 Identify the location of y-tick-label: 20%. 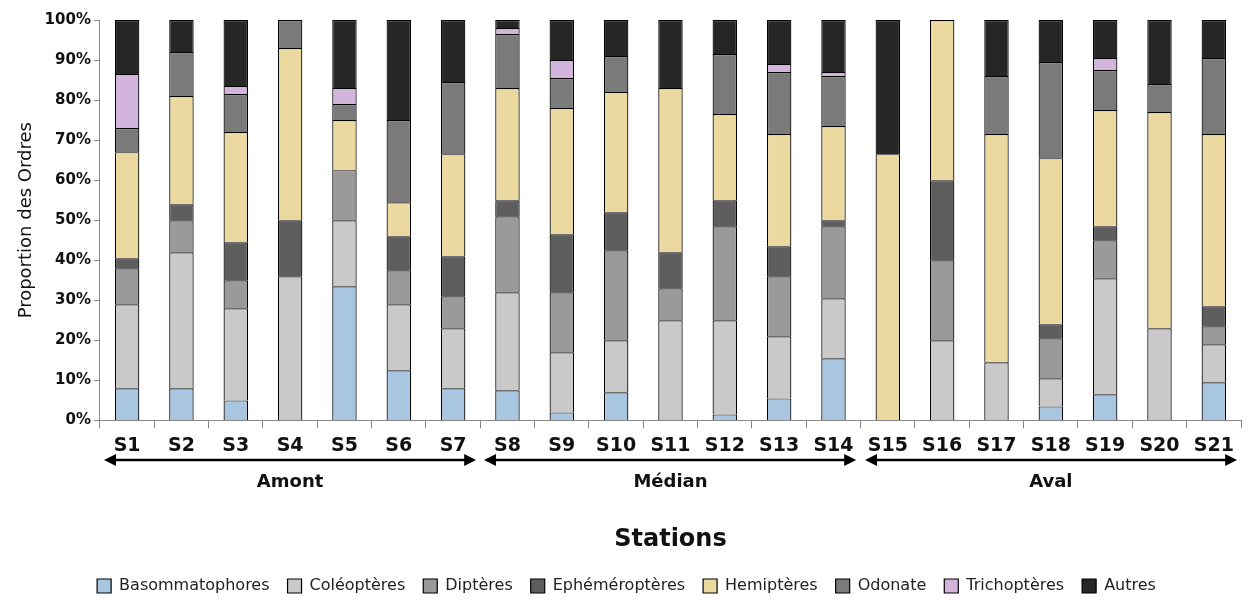
(73, 339).